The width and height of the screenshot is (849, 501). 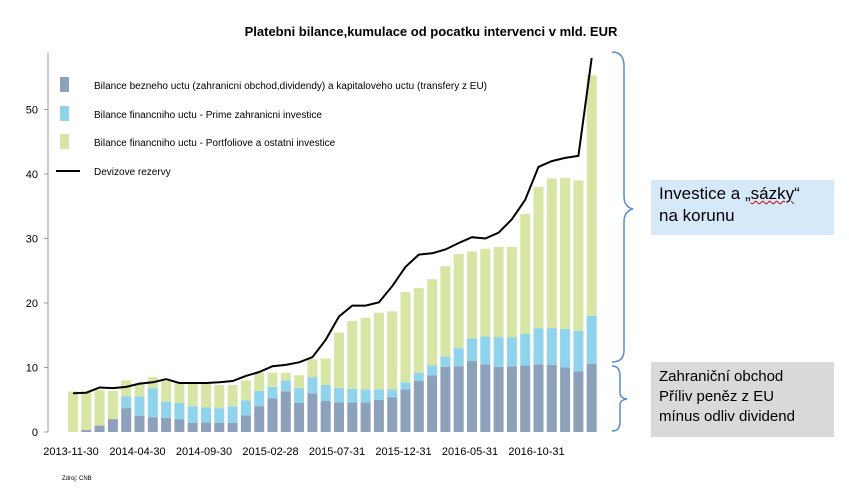 I want to click on callout-investice-suffix: “, so click(x=797, y=193).